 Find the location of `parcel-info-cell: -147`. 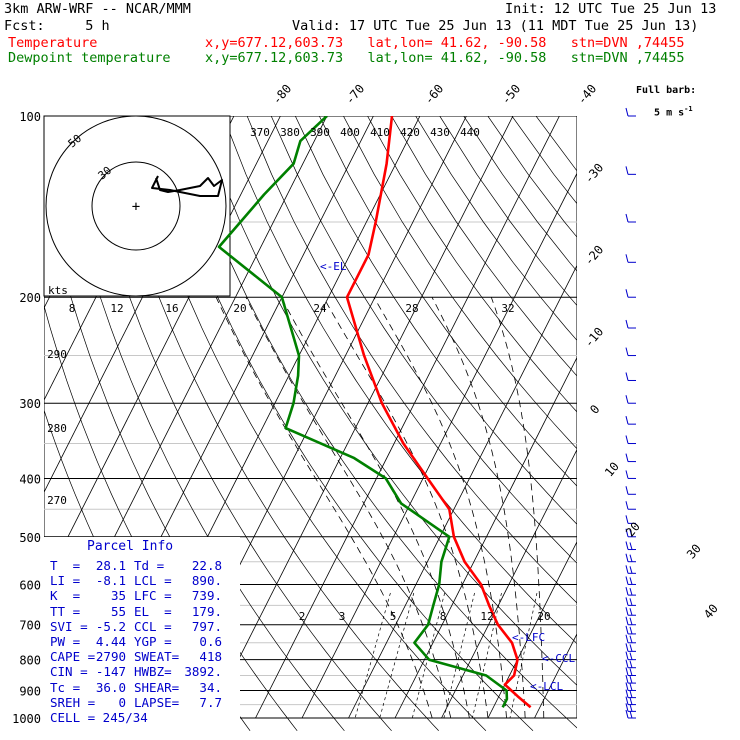

parcel-info-cell: -147 is located at coordinates (110, 672).